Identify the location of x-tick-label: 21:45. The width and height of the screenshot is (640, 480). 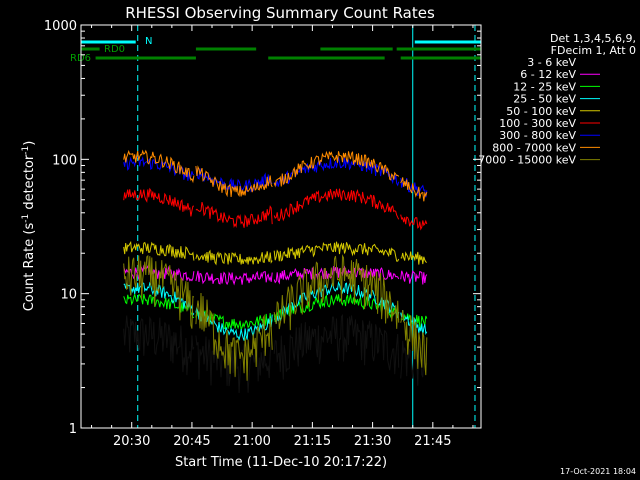
(432, 441).